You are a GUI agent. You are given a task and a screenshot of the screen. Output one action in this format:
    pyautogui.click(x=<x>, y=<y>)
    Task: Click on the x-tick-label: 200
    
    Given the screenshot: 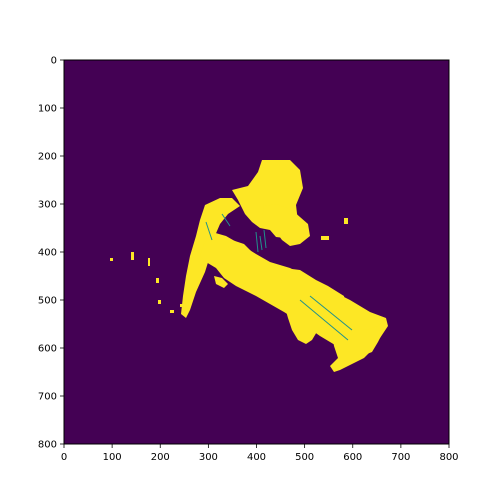 What is the action you would take?
    pyautogui.click(x=160, y=457)
    